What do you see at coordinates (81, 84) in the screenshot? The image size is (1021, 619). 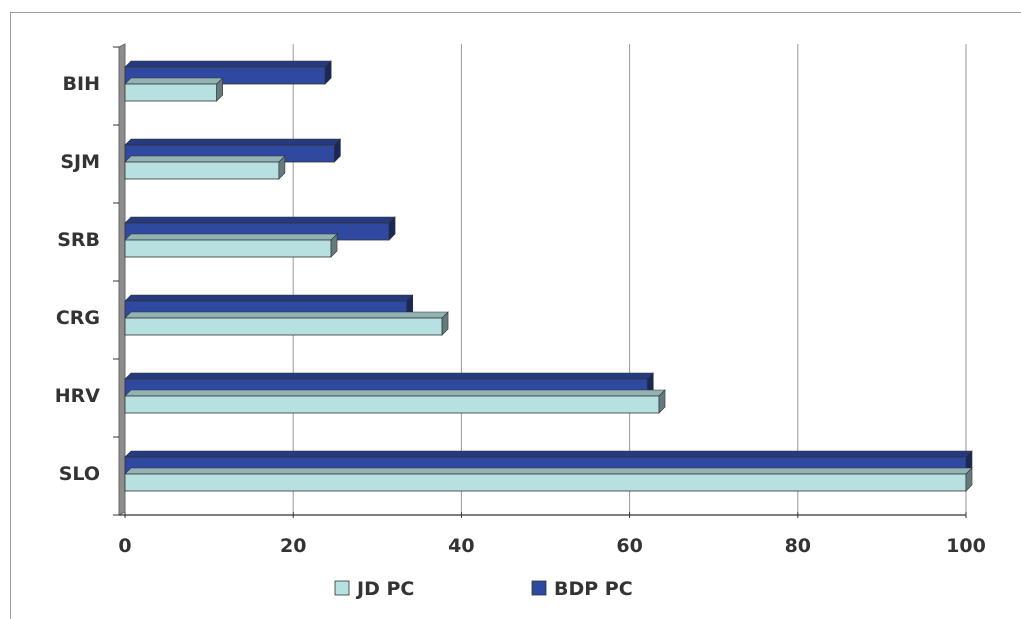 I see `category-label: BIH` at bounding box center [81, 84].